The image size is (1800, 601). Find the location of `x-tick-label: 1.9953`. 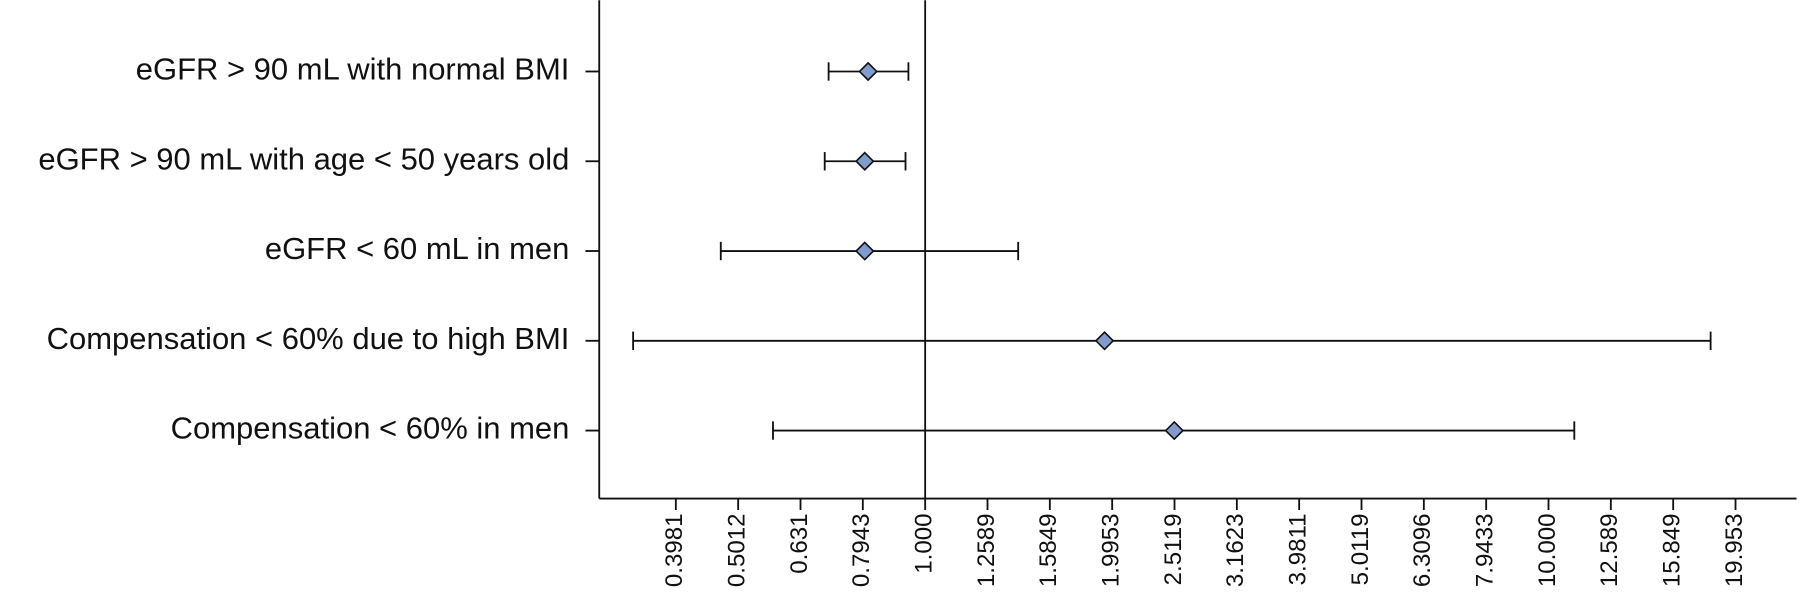

x-tick-label: 1.9953 is located at coordinates (1111, 550).